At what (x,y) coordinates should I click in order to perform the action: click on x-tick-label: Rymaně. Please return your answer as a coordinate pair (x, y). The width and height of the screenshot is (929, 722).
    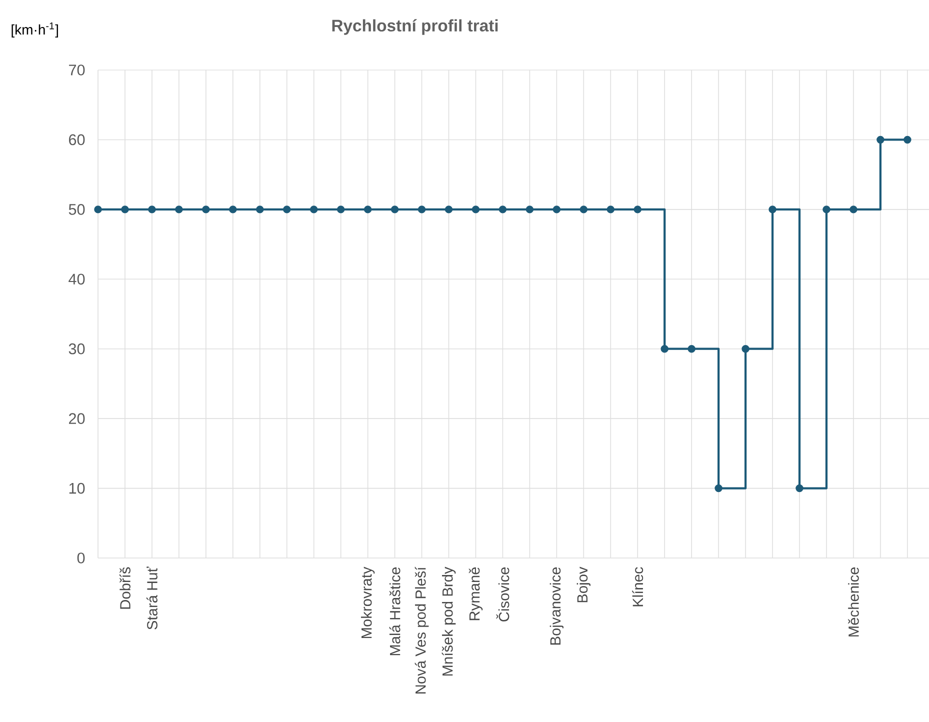
    Looking at the image, I should click on (475, 593).